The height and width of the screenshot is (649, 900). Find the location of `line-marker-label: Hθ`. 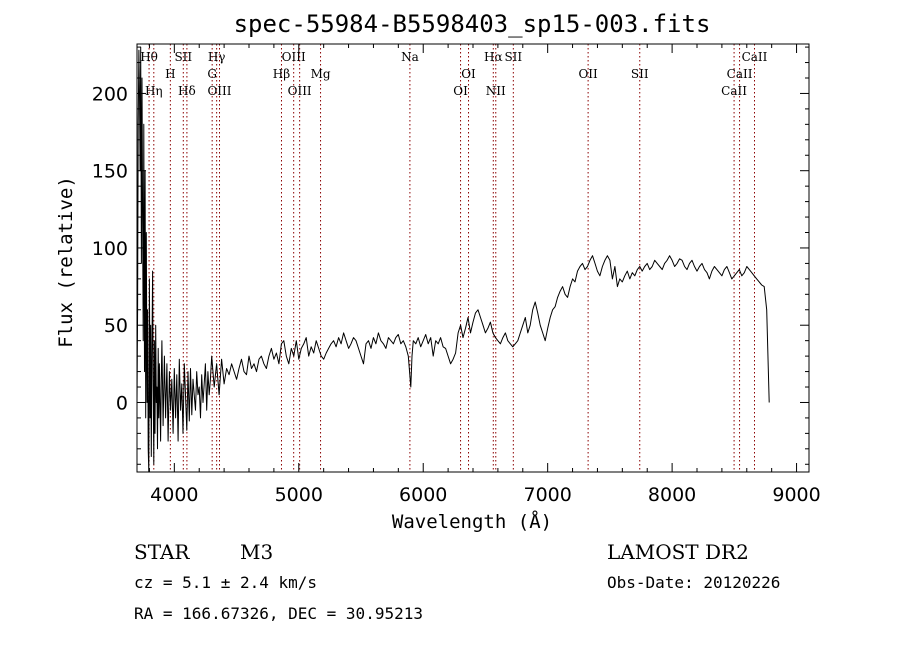

line-marker-label: Hθ is located at coordinates (149, 57).